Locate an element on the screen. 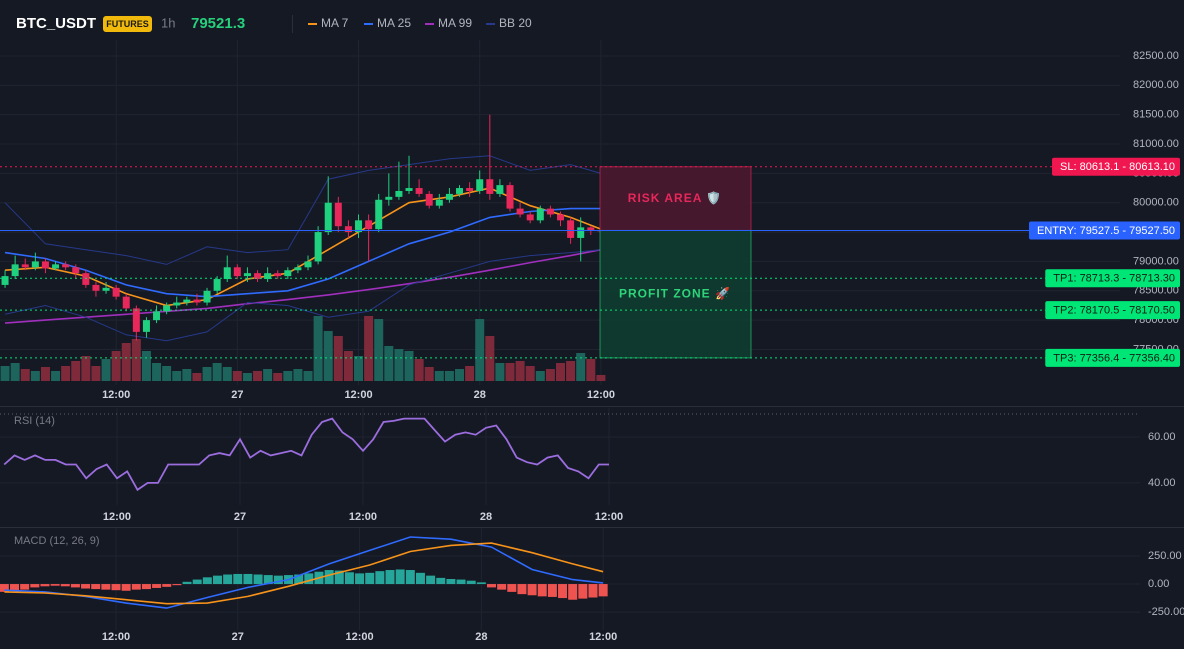 The height and width of the screenshot is (649, 1184). legend-label: MA 7 is located at coordinates (335, 23).